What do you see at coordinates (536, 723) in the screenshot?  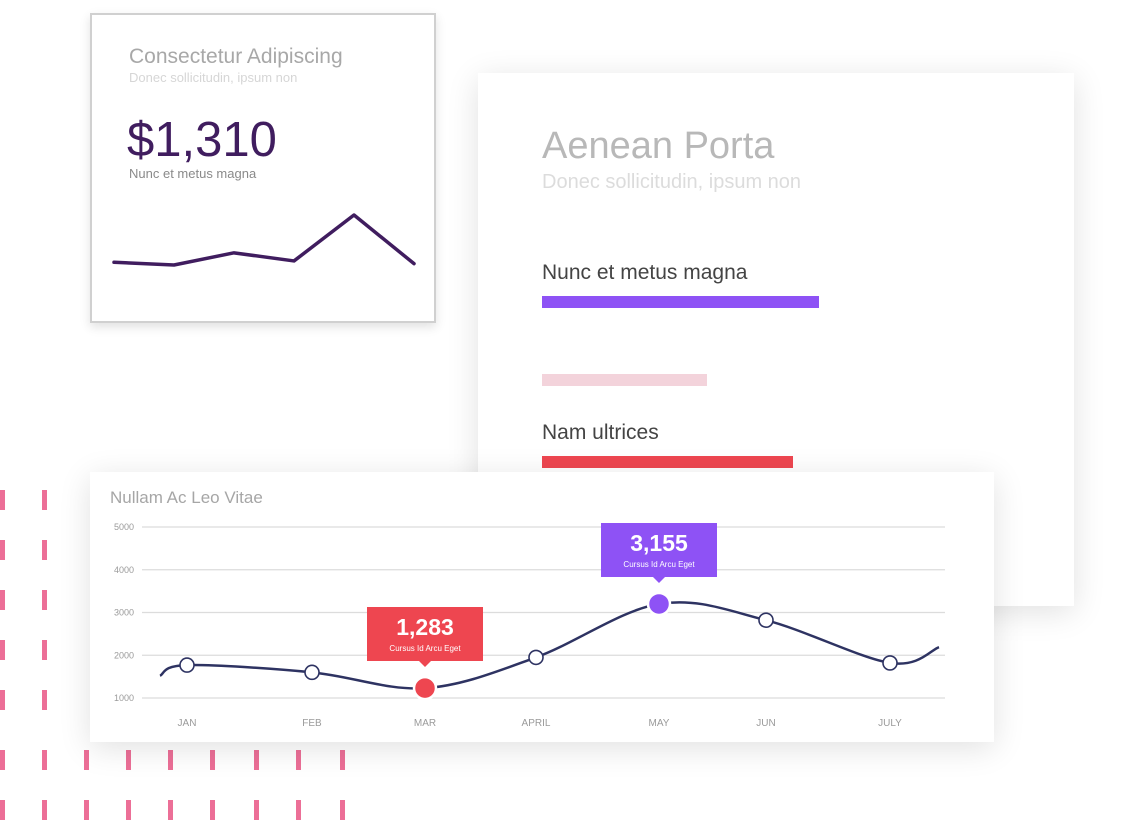 I see `x-tick-label: APRIL` at bounding box center [536, 723].